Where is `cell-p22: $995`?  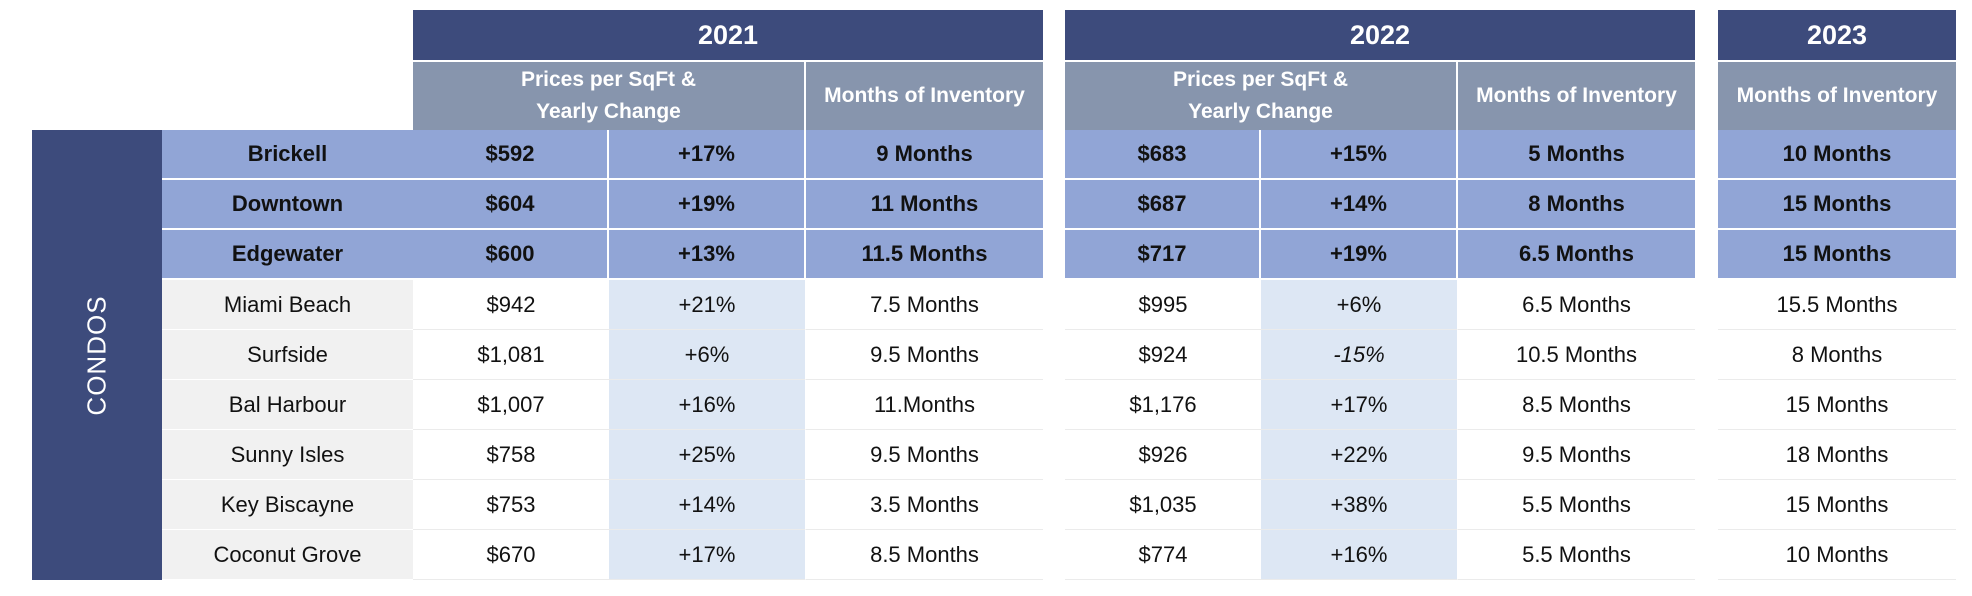 cell-p22: $995 is located at coordinates (1163, 305).